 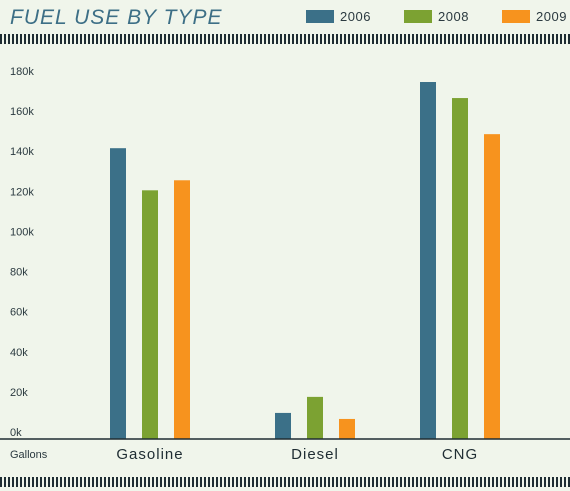 What do you see at coordinates (285, 19) in the screenshot?
I see `legend: 2006 2008 2009` at bounding box center [285, 19].